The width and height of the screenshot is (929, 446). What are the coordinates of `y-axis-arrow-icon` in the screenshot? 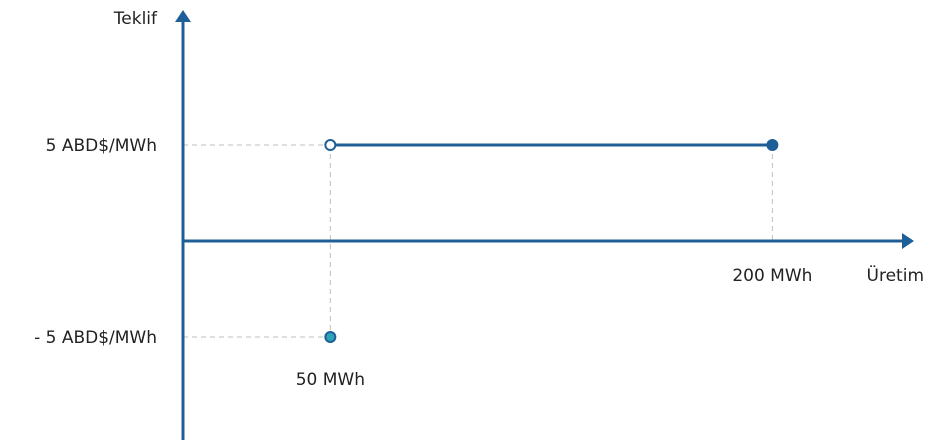 It's located at (183, 16).